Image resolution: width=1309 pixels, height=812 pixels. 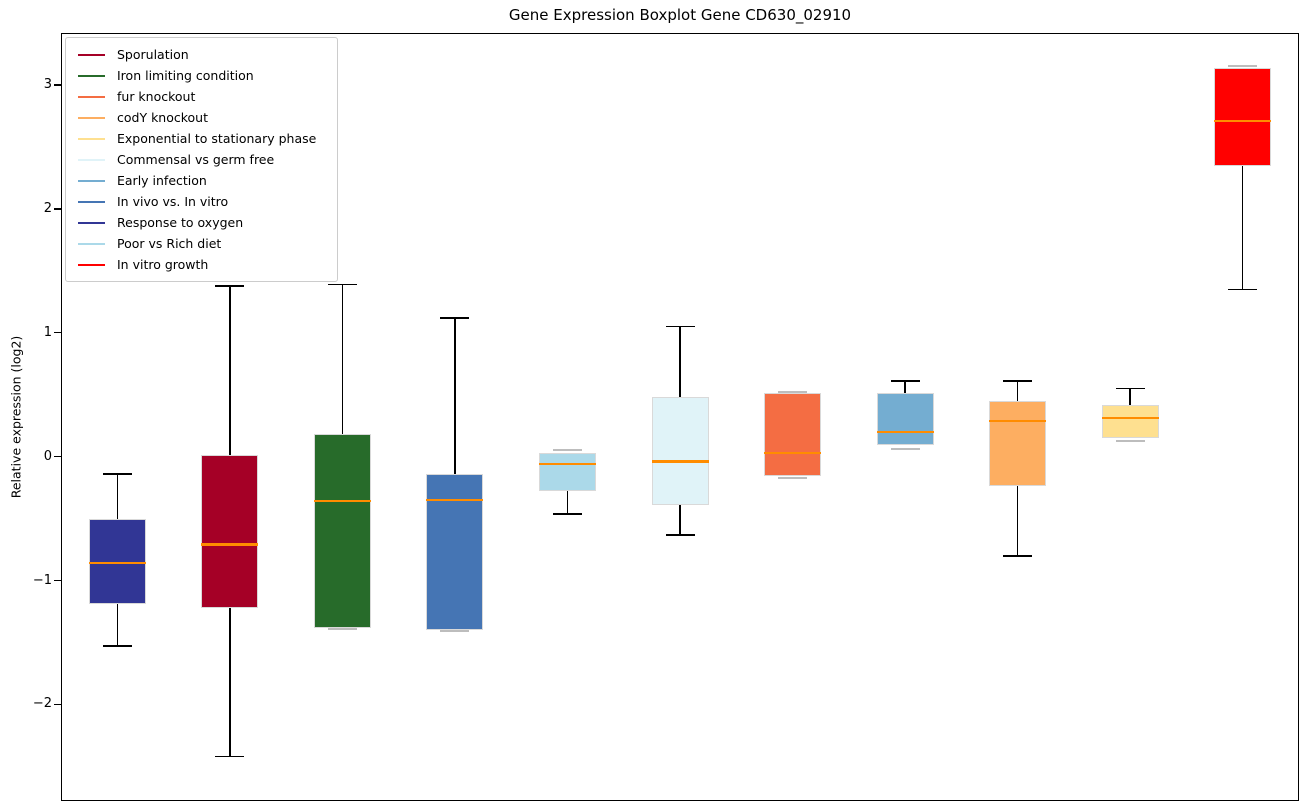 I want to click on legend-item-commensal-vs-germ-free: Commensal vs germ free, so click(x=201, y=159).